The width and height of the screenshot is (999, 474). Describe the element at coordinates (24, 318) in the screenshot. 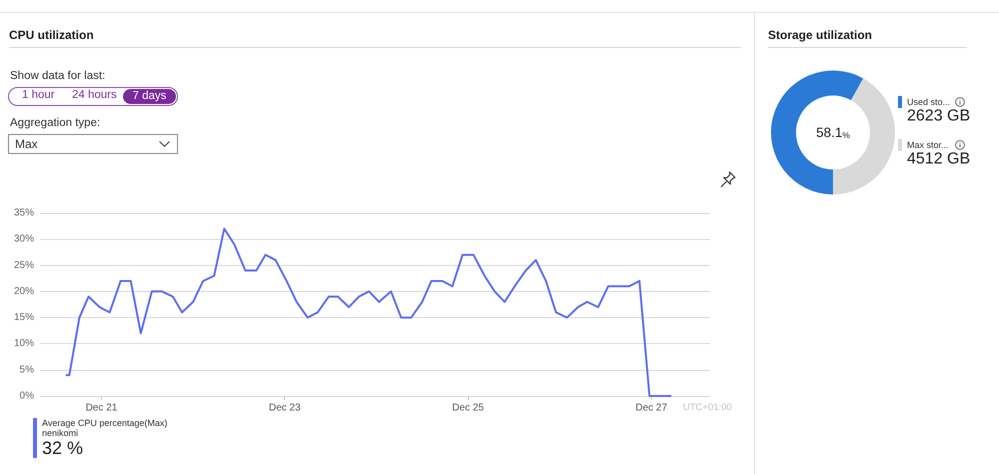

I see `y-tick-label: 15%` at that location.